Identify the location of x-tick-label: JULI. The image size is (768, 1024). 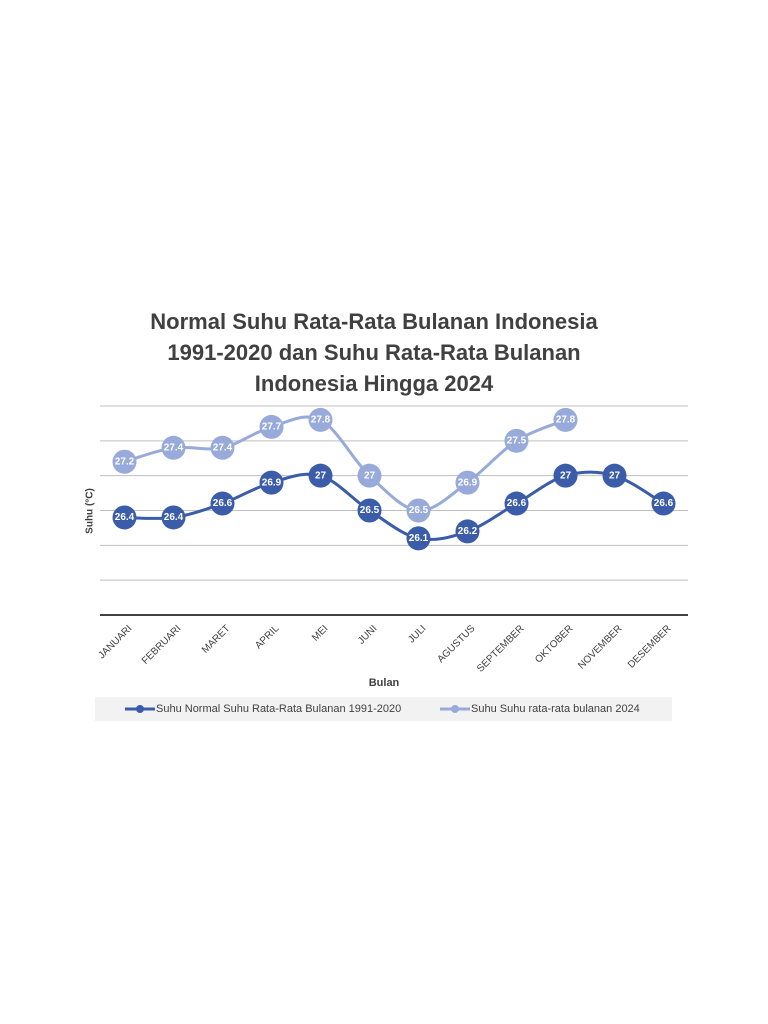
(417, 634).